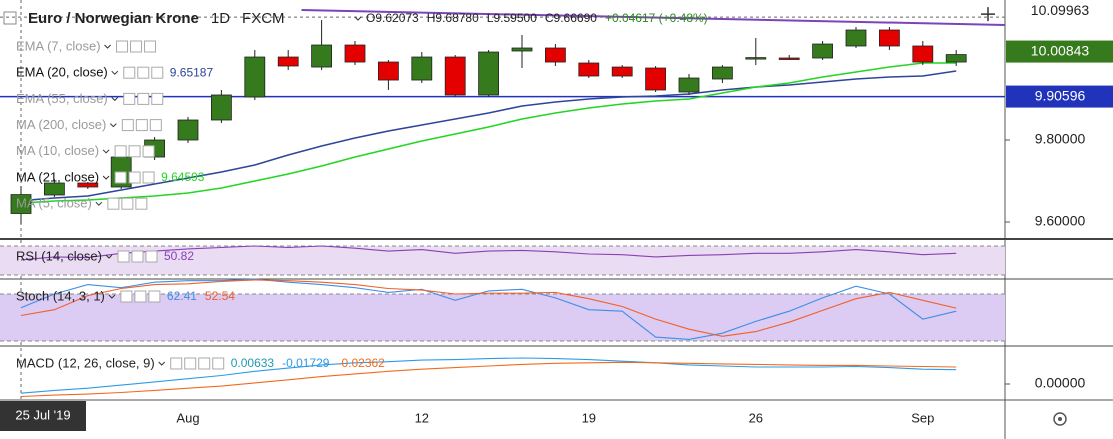  What do you see at coordinates (457, 18) in the screenshot?
I see `ohlc-value: 9.68780` at bounding box center [457, 18].